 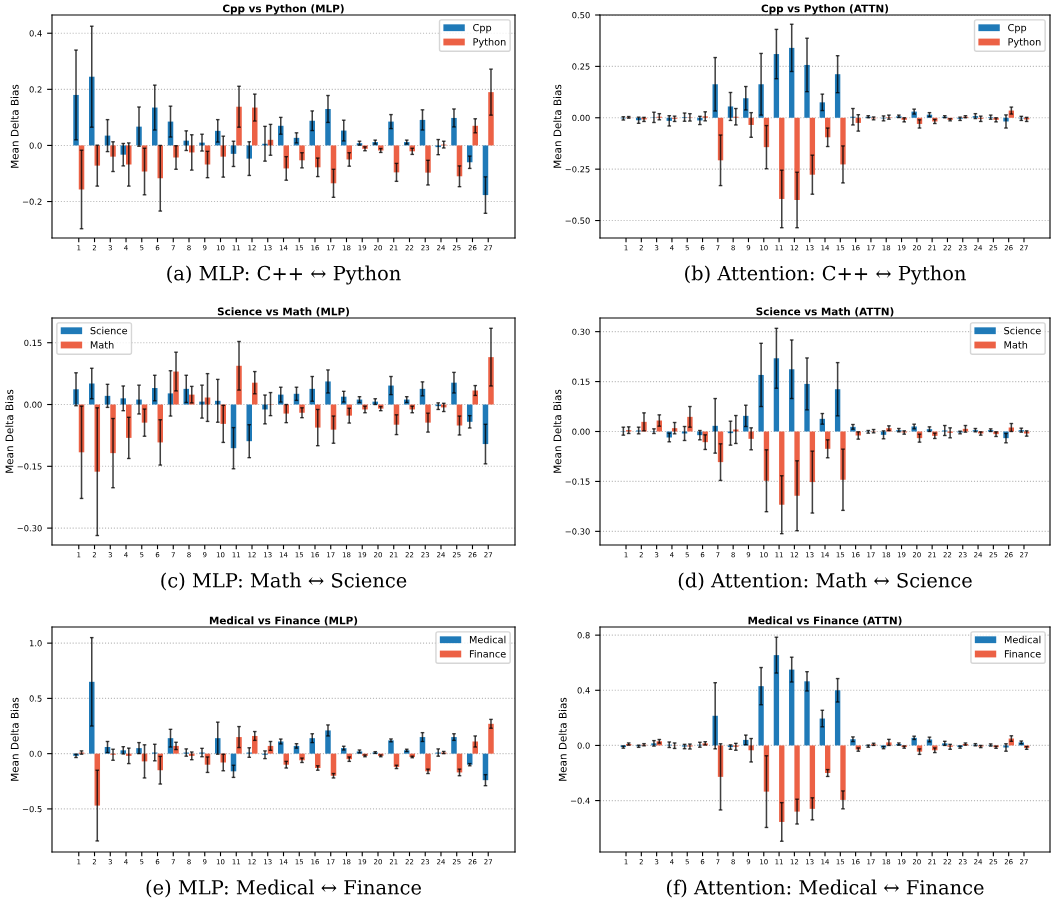 What do you see at coordinates (581, 66) in the screenshot?
I see `y-tick-label: 0.25` at bounding box center [581, 66].